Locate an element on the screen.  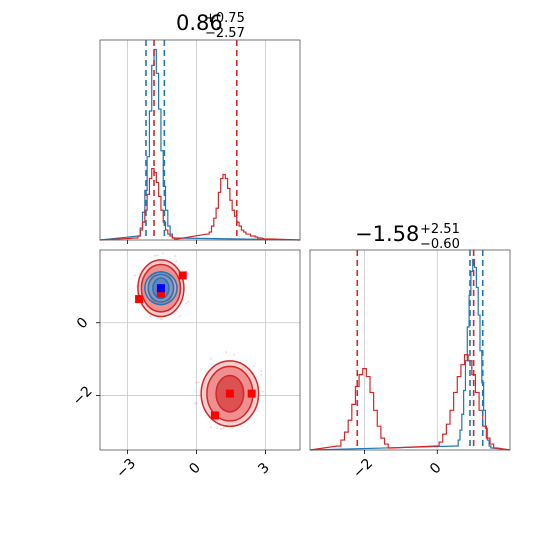
marginal-x-frame is located at coordinates (200, 140).